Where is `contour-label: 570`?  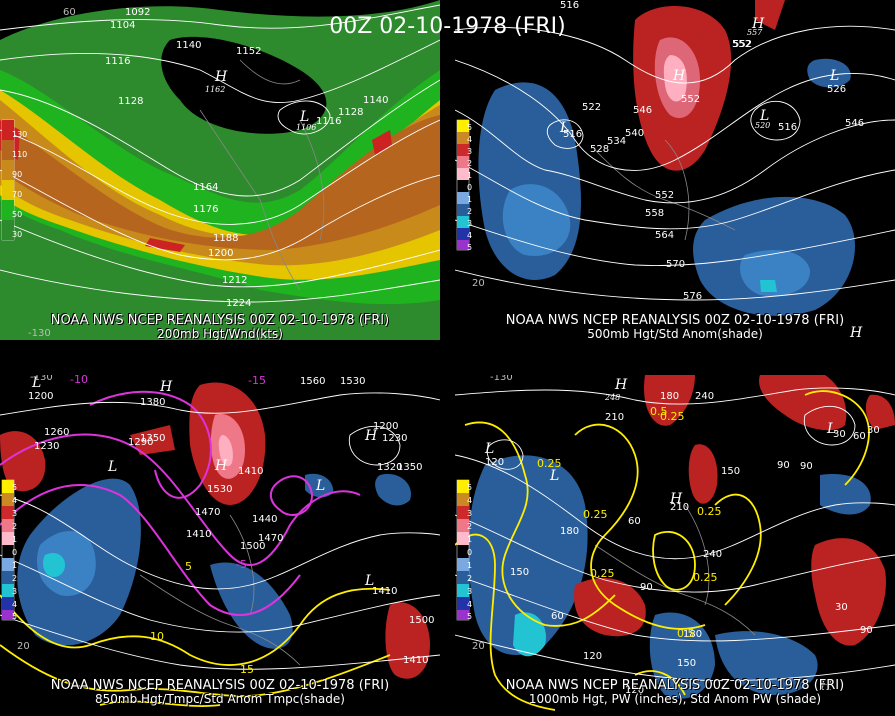
contour-label: 570 is located at coordinates (675, 264).